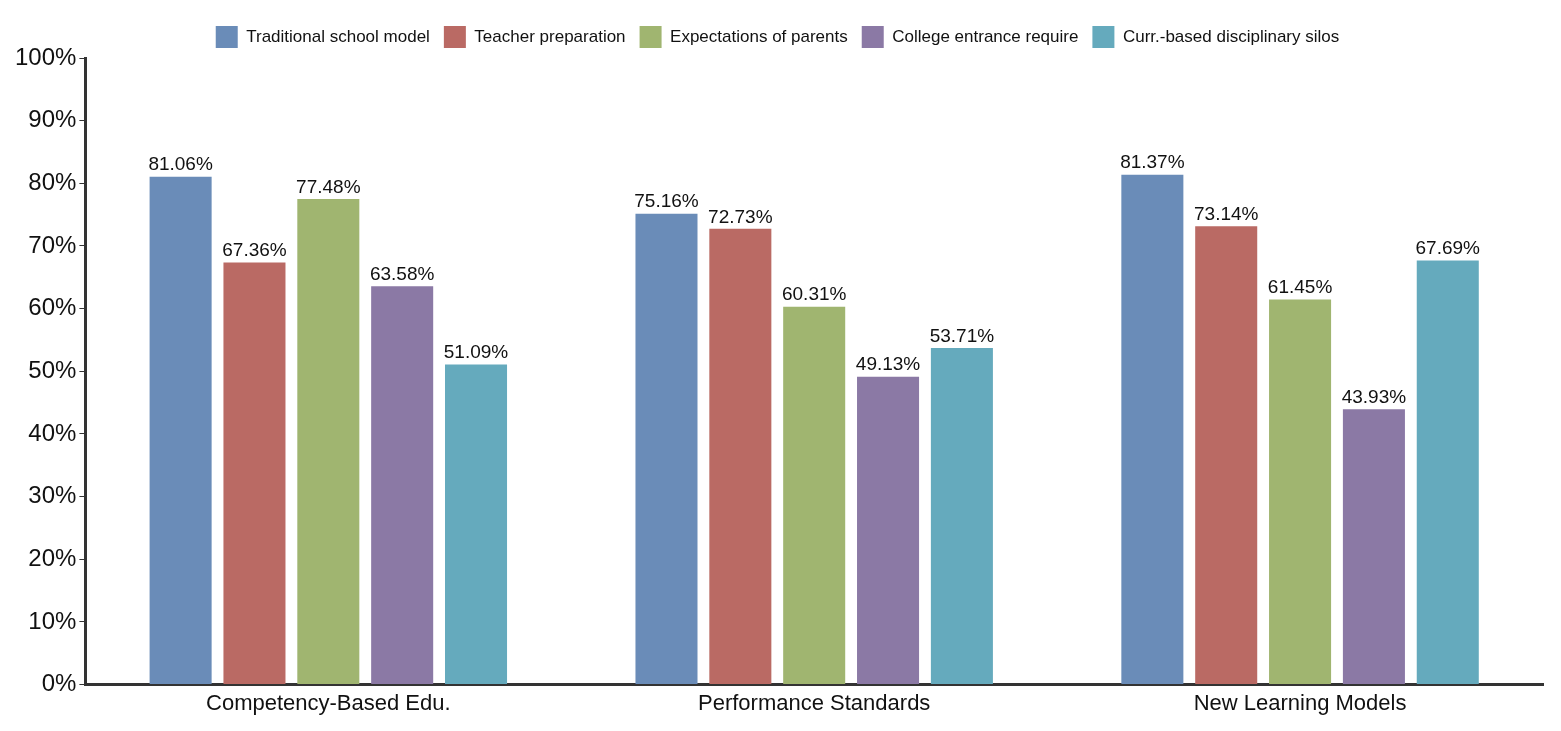 Image resolution: width=1561 pixels, height=731 pixels. I want to click on data-label: 49.13%, so click(888, 364).